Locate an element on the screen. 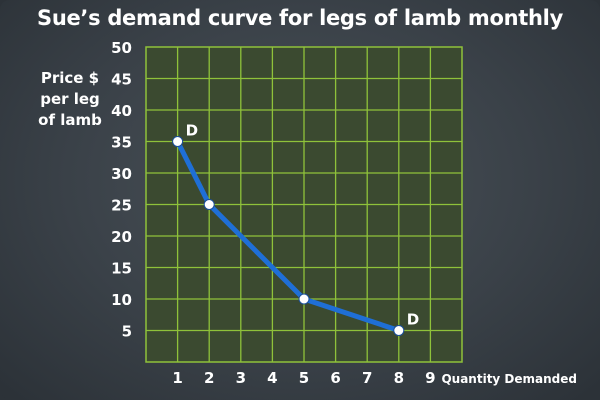 The height and width of the screenshot is (400, 600). y-tick-label: 20 is located at coordinates (121, 237).